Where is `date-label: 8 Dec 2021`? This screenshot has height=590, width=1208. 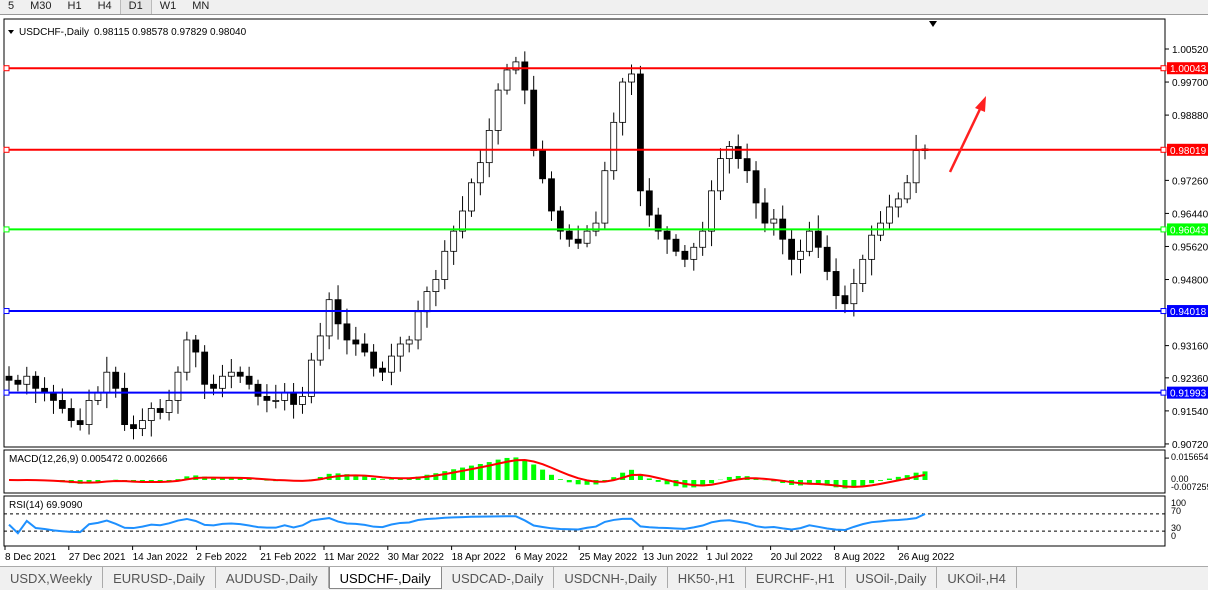 date-label: 8 Dec 2021 is located at coordinates (31, 557).